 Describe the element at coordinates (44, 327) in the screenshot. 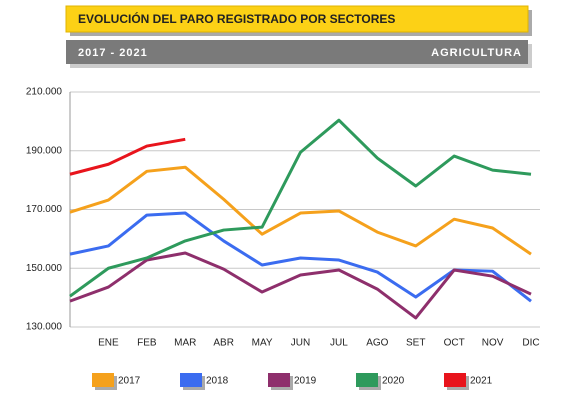

I see `y-tick-label: 130.000` at that location.